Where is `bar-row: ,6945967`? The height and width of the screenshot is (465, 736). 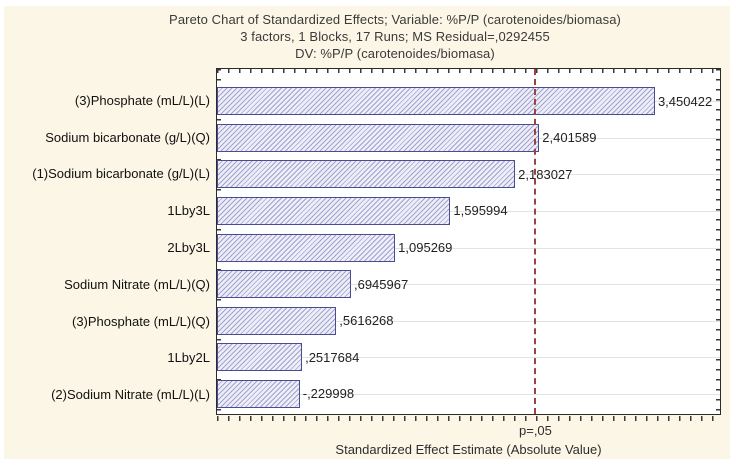 bar-row: ,6945967 is located at coordinates (468, 284).